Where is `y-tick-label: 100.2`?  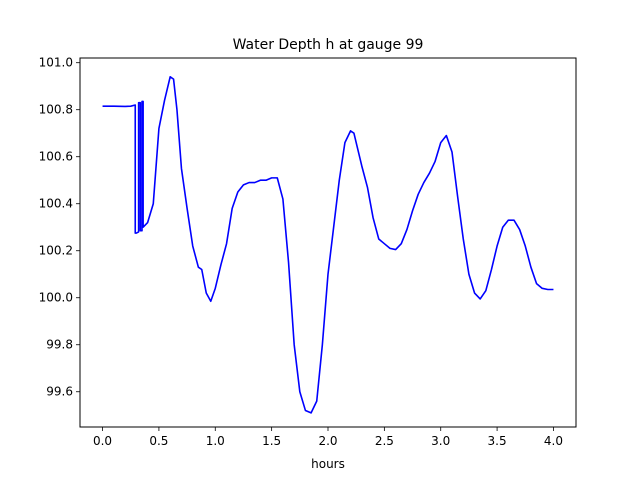 y-tick-label: 100.2 is located at coordinates (56, 251).